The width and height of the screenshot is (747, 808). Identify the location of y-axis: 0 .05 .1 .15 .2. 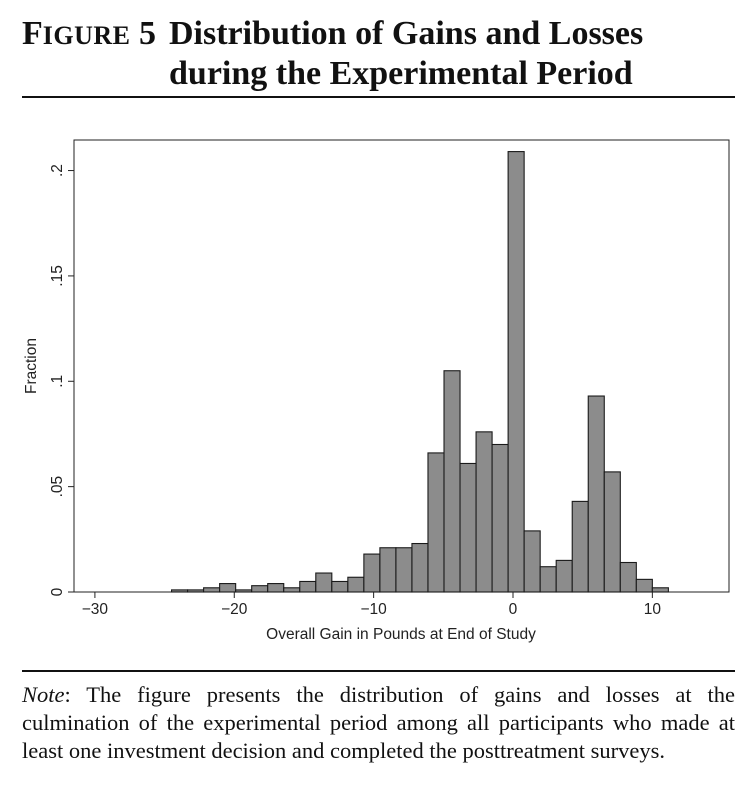
(61, 380).